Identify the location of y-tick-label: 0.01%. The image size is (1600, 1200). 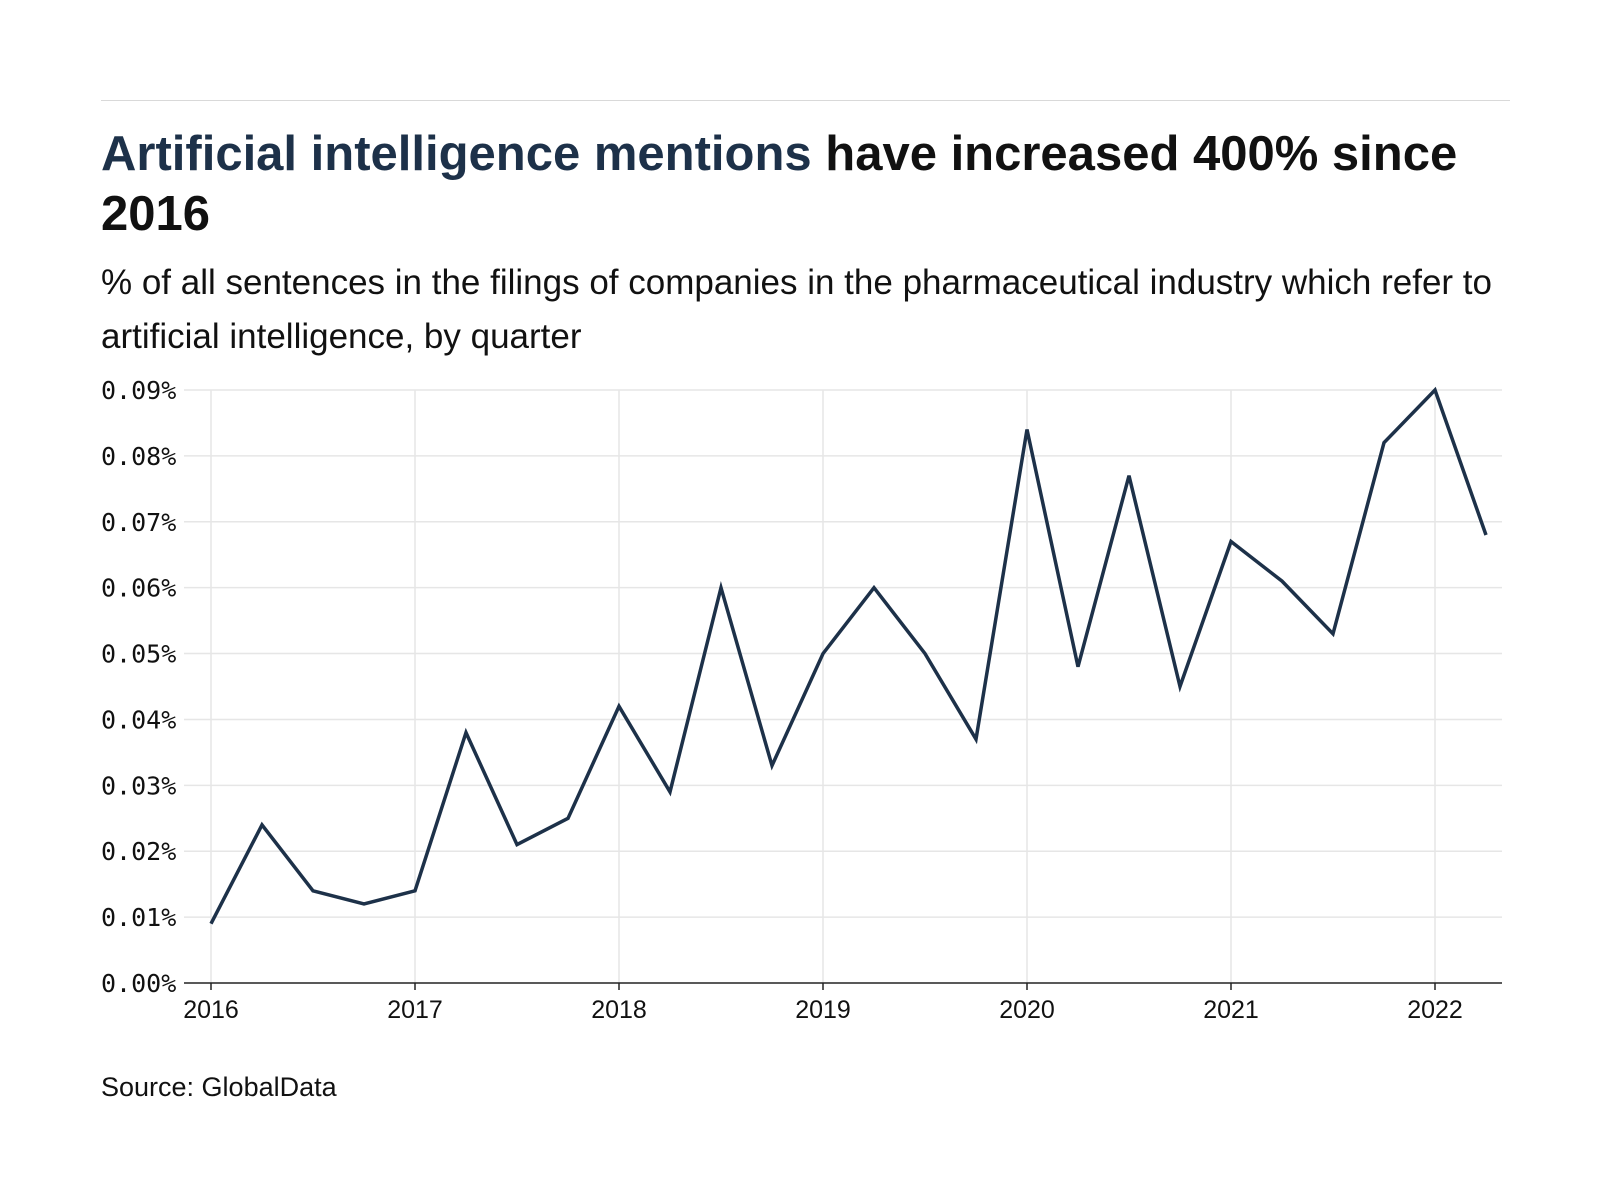
(138, 917).